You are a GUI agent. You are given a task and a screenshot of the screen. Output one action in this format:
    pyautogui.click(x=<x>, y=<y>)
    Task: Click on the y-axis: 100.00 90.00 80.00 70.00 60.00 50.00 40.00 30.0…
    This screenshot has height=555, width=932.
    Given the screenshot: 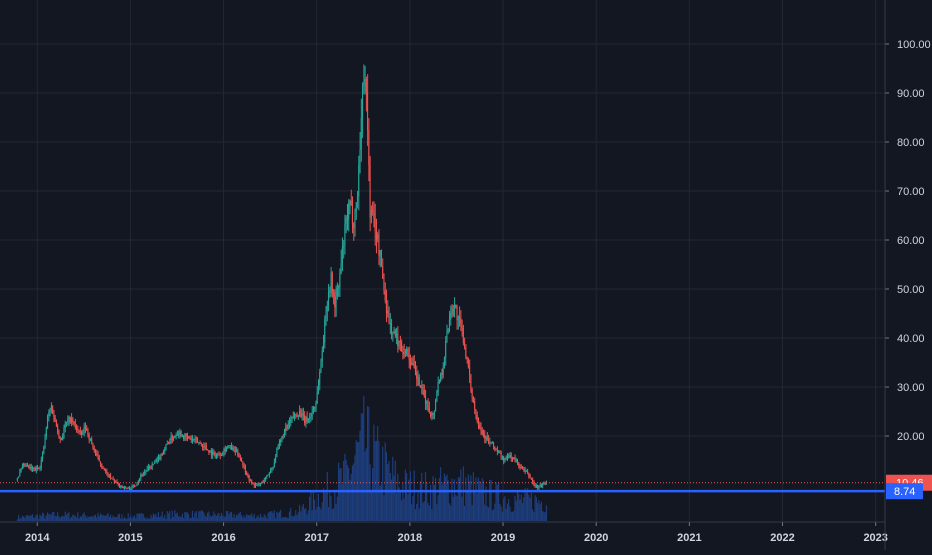 What is the action you would take?
    pyautogui.click(x=907, y=275)
    